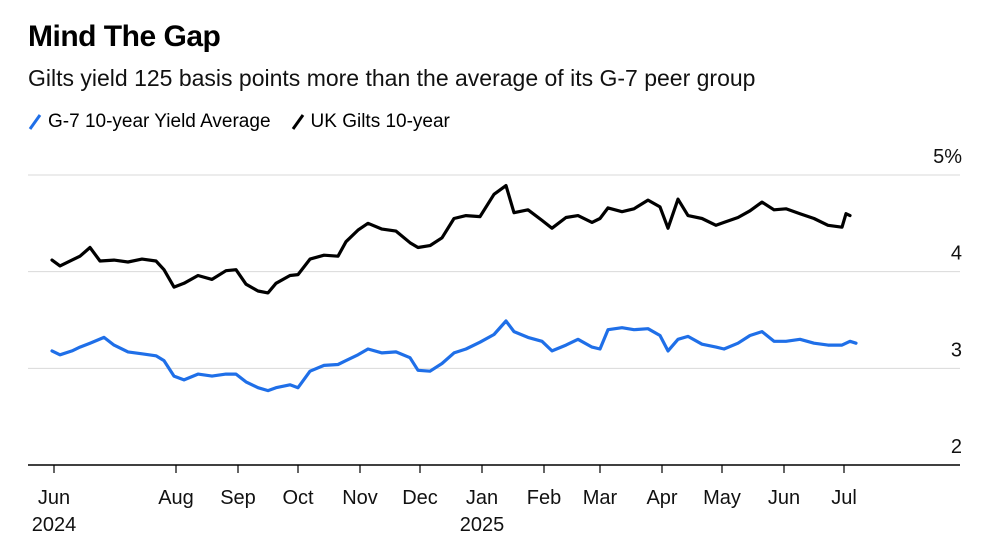 The height and width of the screenshot is (545, 1000). What do you see at coordinates (238, 498) in the screenshot?
I see `x-tick-label-2: Sep` at bounding box center [238, 498].